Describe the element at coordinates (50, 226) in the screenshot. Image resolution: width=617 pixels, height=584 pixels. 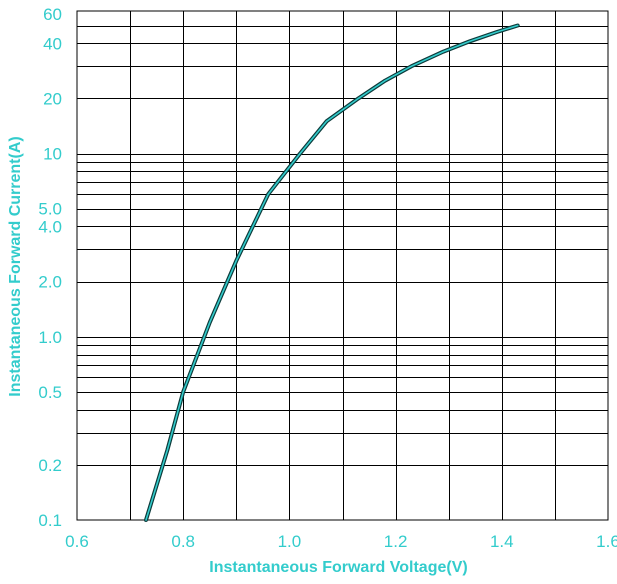
I see `y-tick-label: 4.0` at that location.